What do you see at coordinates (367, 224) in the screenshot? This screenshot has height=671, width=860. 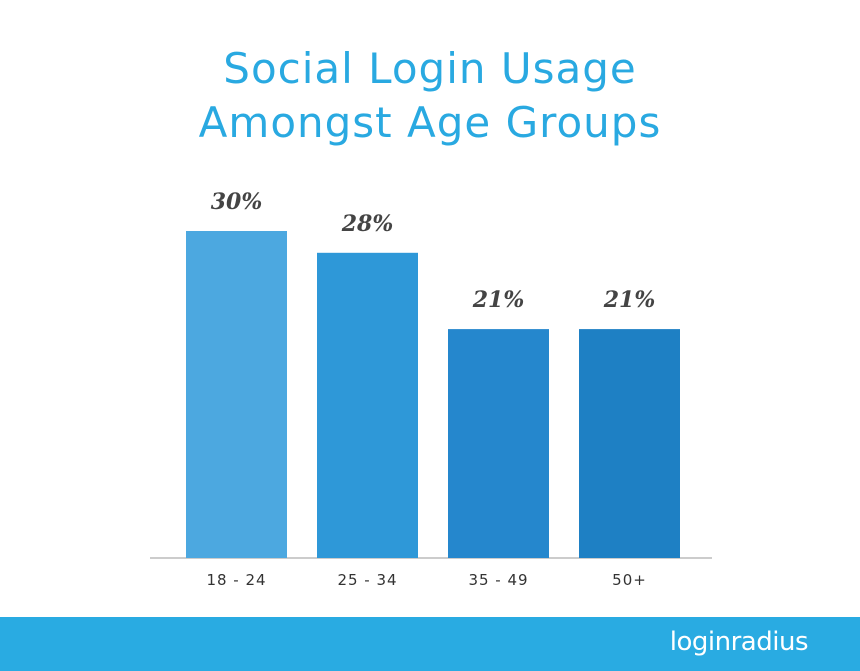 I see `value-label: 28%` at bounding box center [367, 224].